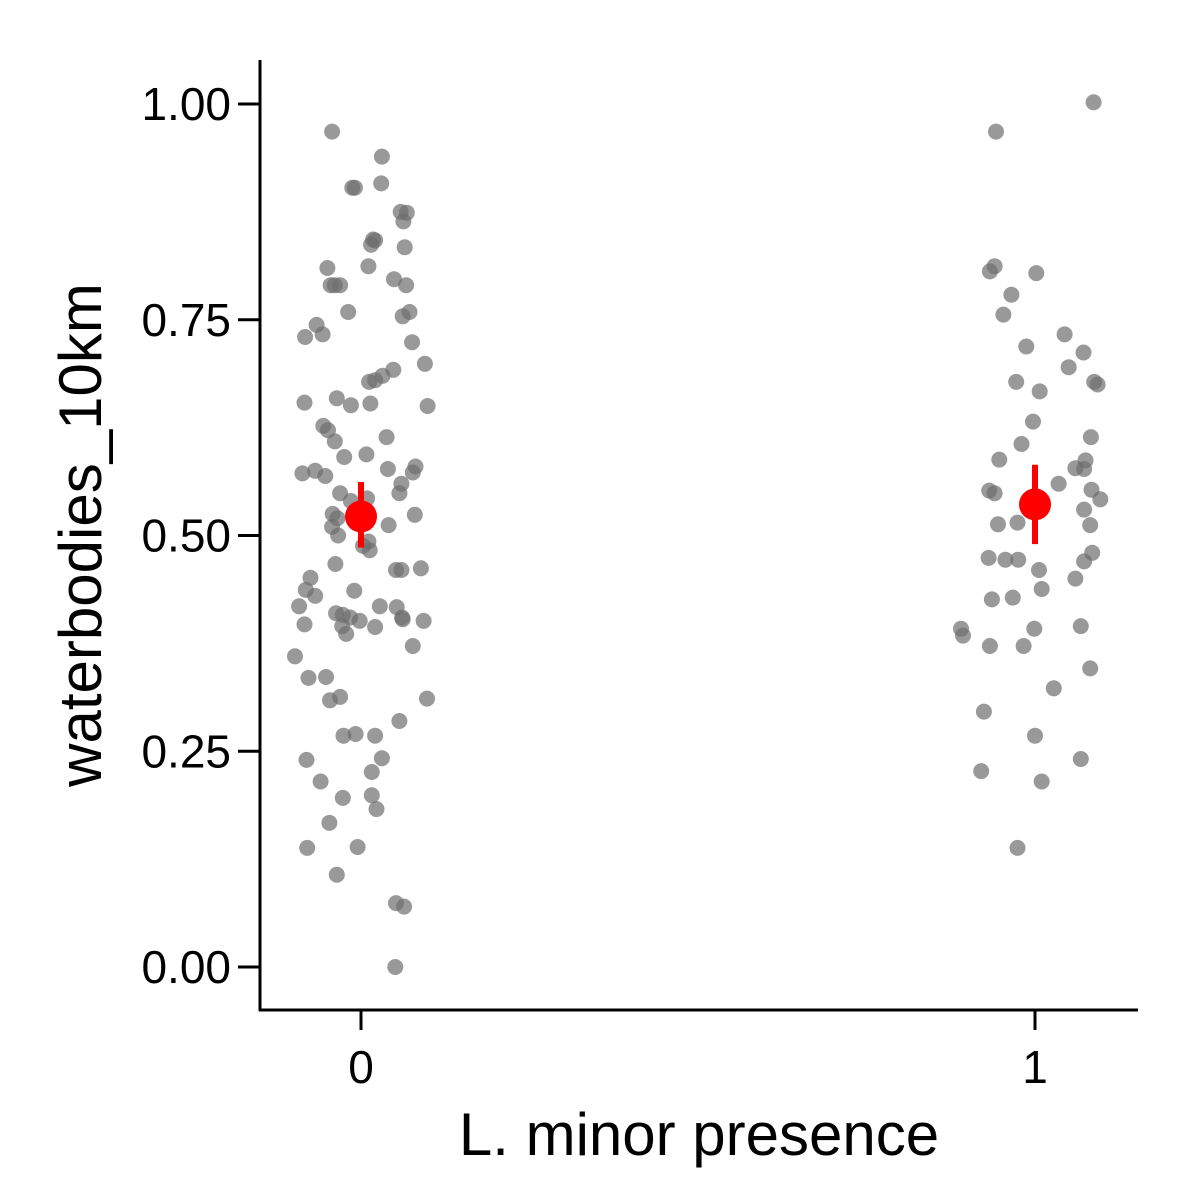  I want to click on y-tick-label: 0.50, so click(186, 536).